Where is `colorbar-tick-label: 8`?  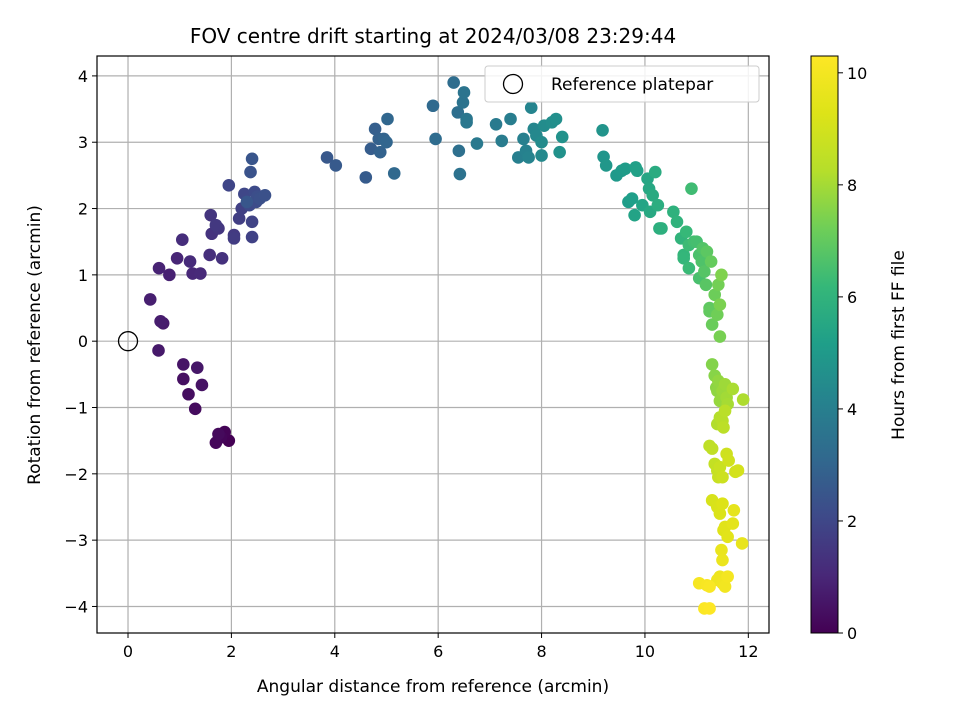 colorbar-tick-label: 8 is located at coordinates (852, 185).